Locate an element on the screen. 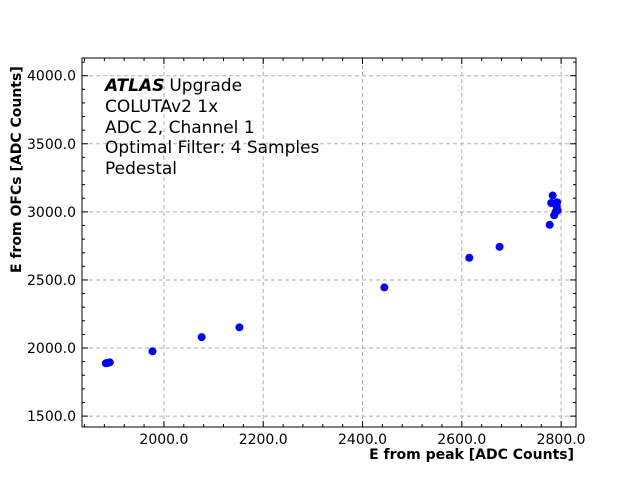  y-tick-label: 2500.0 is located at coordinates (51, 281).